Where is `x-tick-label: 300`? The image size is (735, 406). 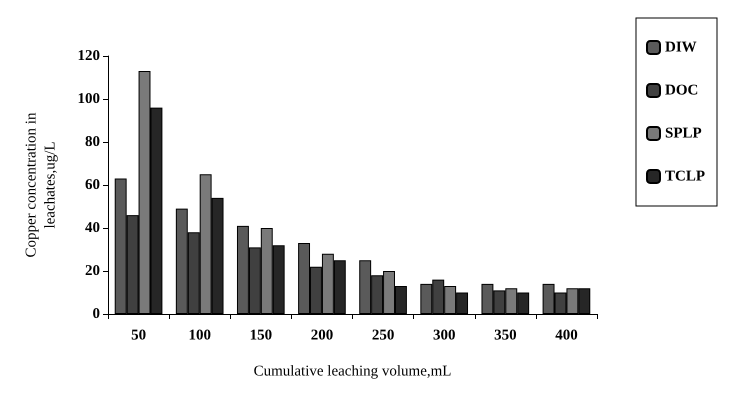 x-tick-label: 300 is located at coordinates (444, 336).